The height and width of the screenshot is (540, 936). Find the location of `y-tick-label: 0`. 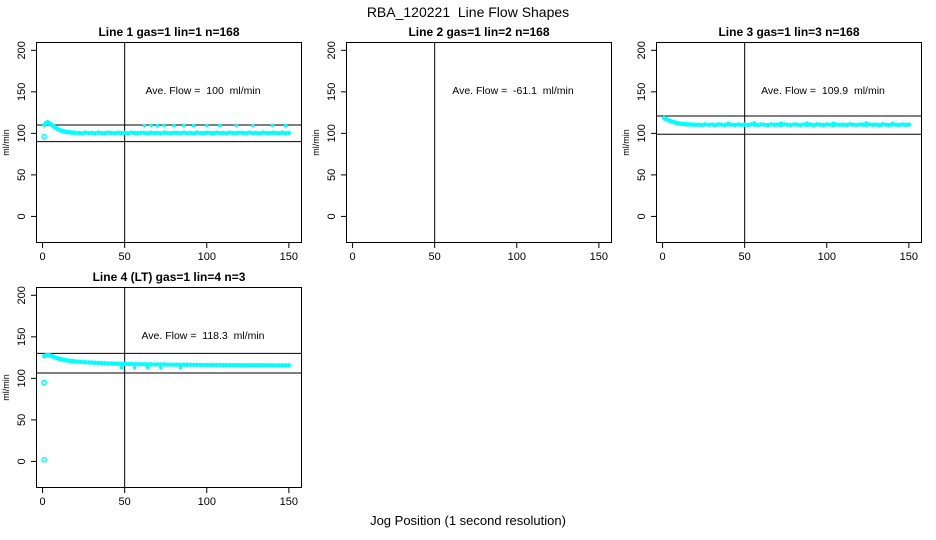

y-tick-label: 0 is located at coordinates (642, 216).